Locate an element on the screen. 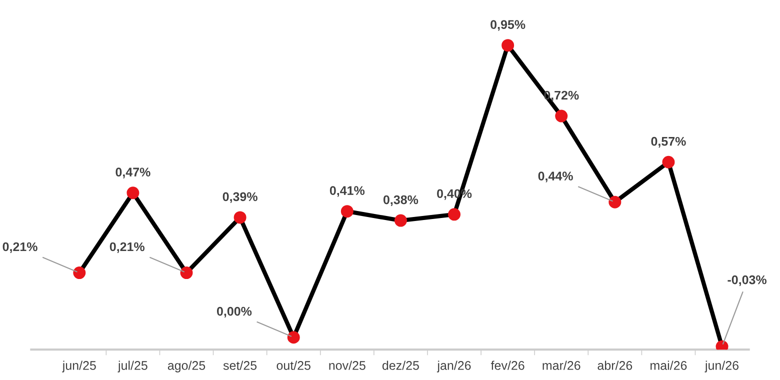 This screenshot has height=380, width=780. data-label: 0,39% is located at coordinates (240, 197).